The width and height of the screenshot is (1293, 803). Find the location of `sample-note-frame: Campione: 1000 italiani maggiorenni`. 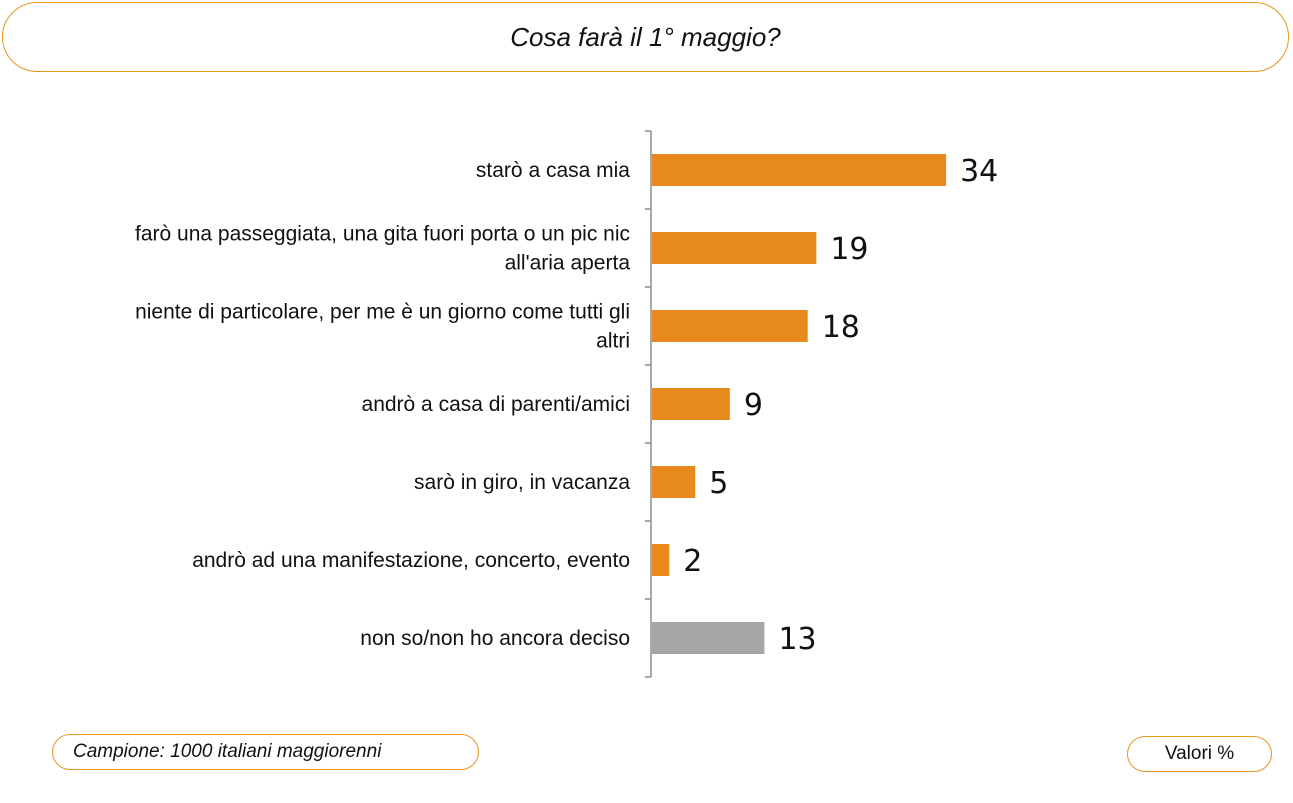

sample-note-frame: Campione: 1000 italiani maggiorenni is located at coordinates (265, 752).